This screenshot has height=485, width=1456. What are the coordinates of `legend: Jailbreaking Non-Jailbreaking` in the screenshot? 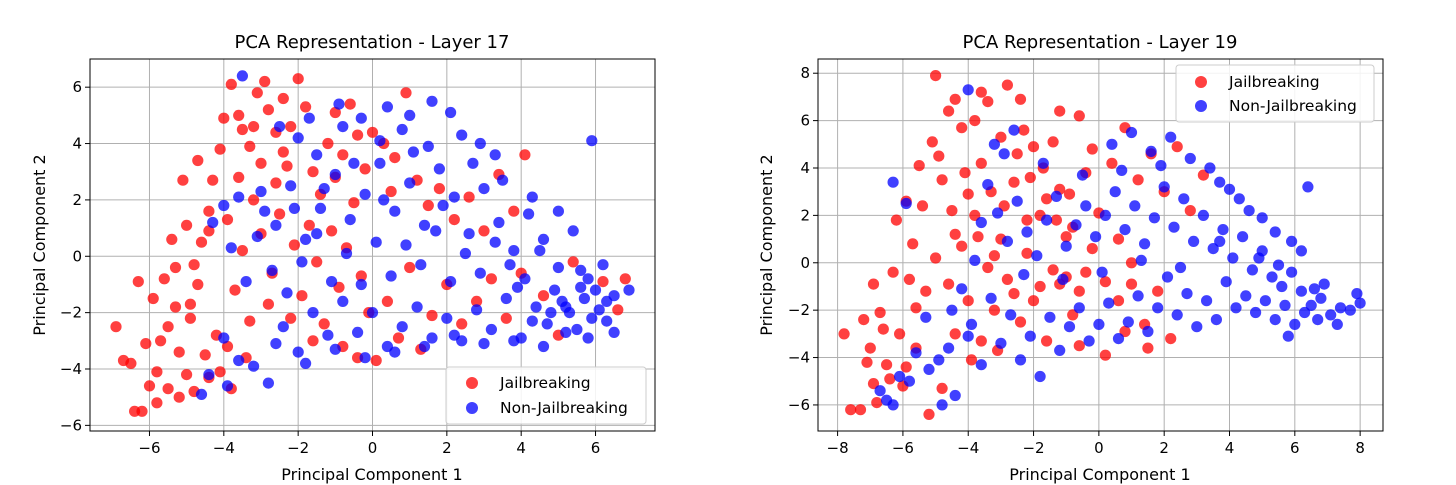 It's located at (546, 395).